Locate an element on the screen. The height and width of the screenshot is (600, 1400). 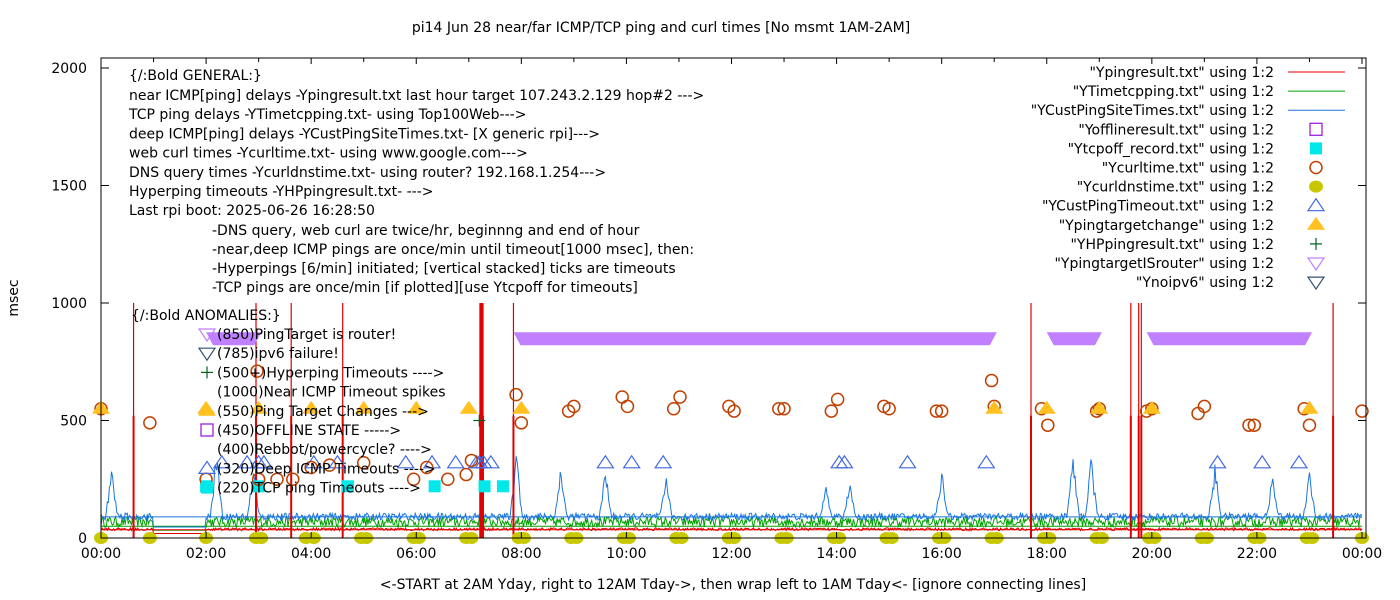
anomalies-heading: {/:Bold ANOMALIES:} is located at coordinates (206, 316).